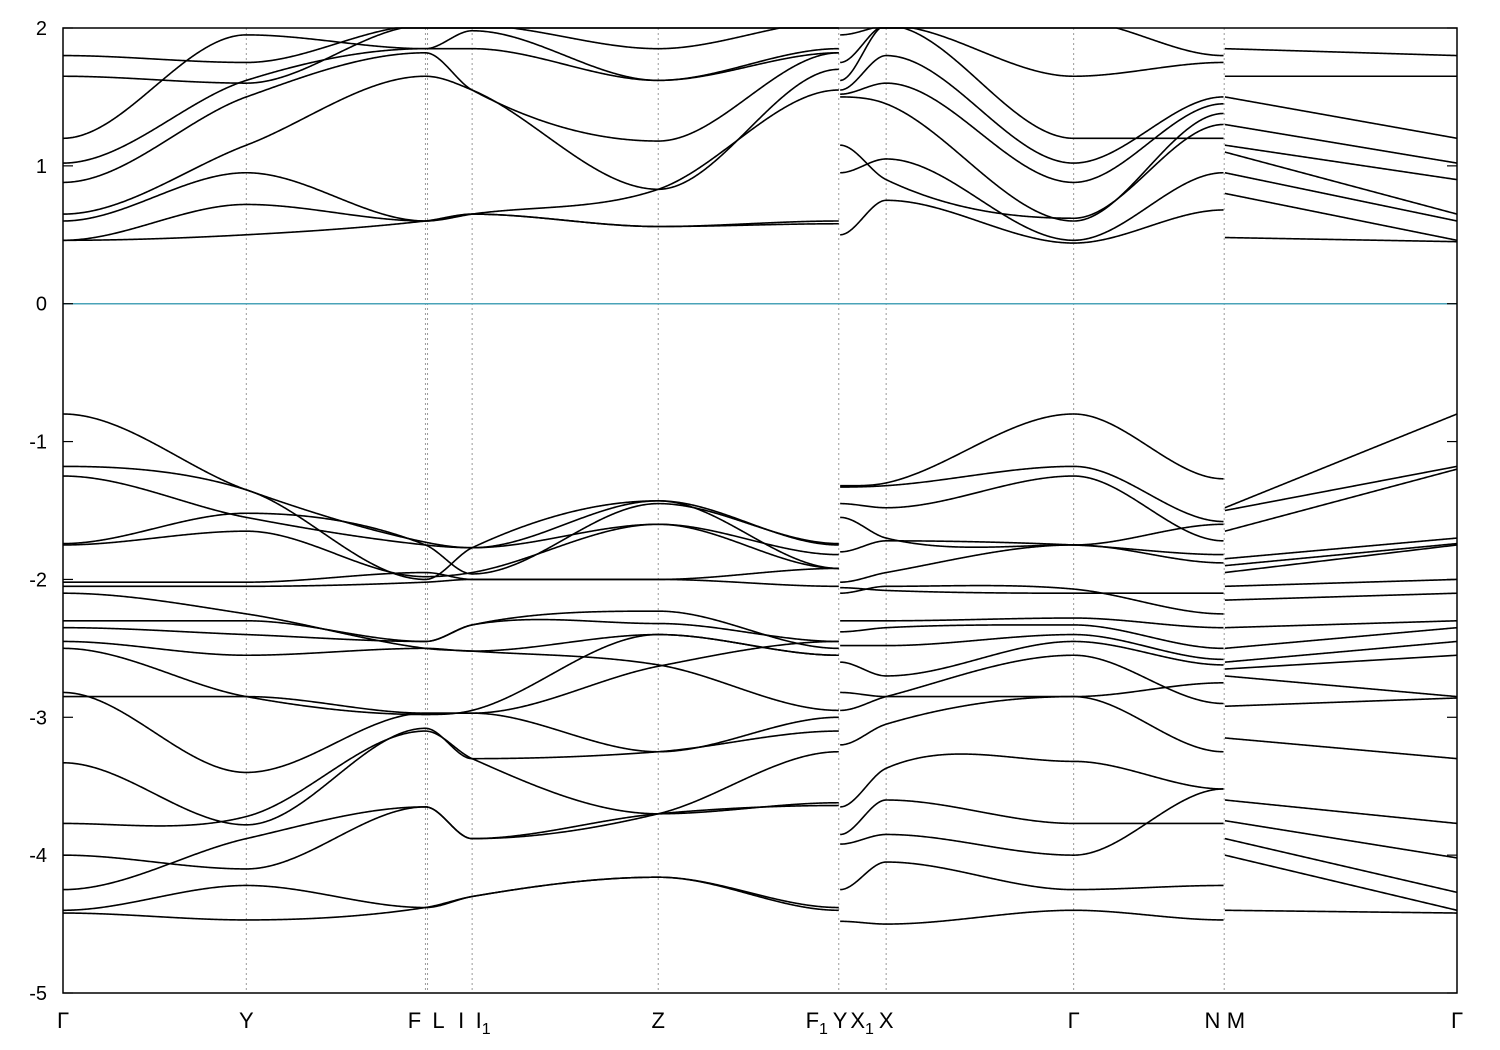 Image resolution: width=1500 pixels, height=1050 pixels. I want to click on y-tick-label: 0, so click(41, 305).